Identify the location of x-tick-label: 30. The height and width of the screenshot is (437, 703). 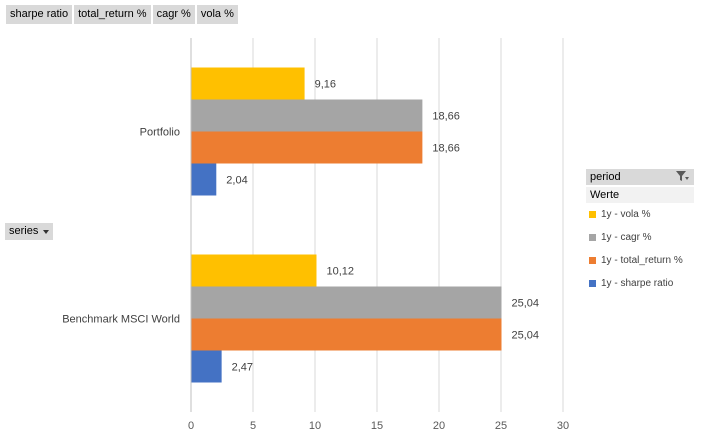
(563, 426).